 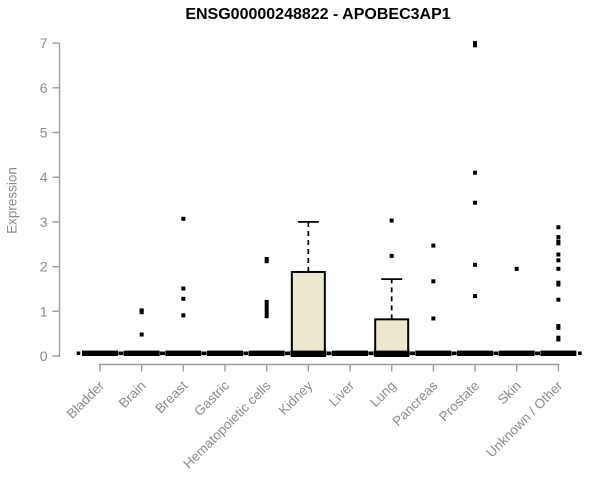 What do you see at coordinates (509, 392) in the screenshot?
I see `x-axis-tick-label: Skin` at bounding box center [509, 392].